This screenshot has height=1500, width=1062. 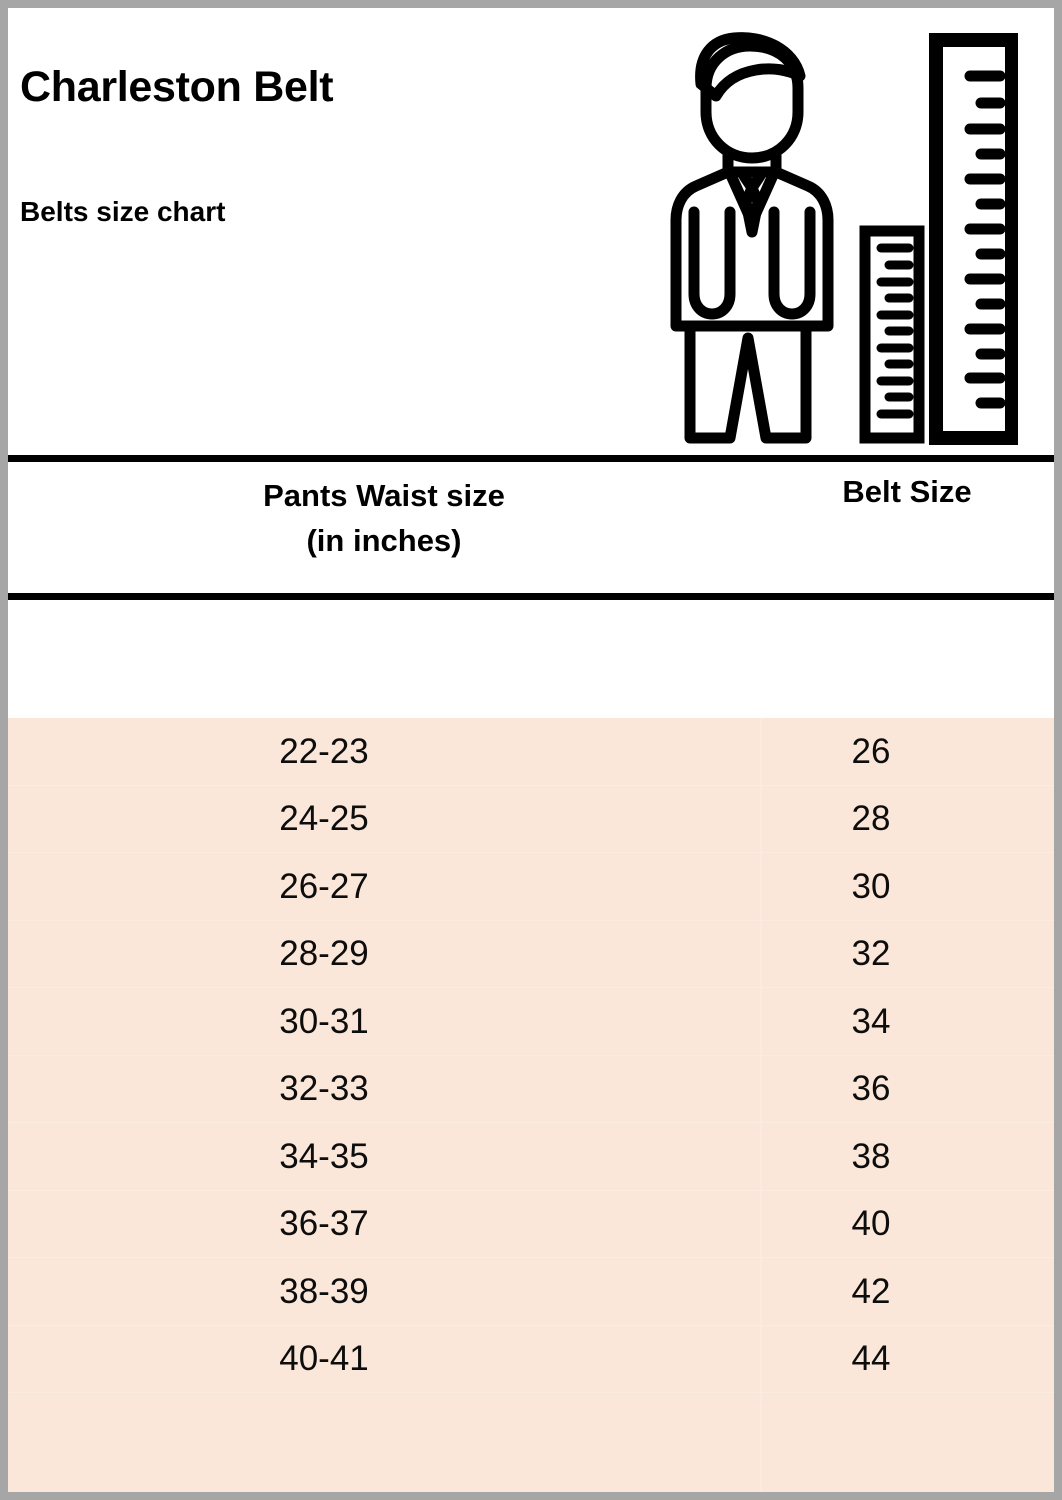 I want to click on cell-pants-waist-size: 22-23, so click(x=324, y=751).